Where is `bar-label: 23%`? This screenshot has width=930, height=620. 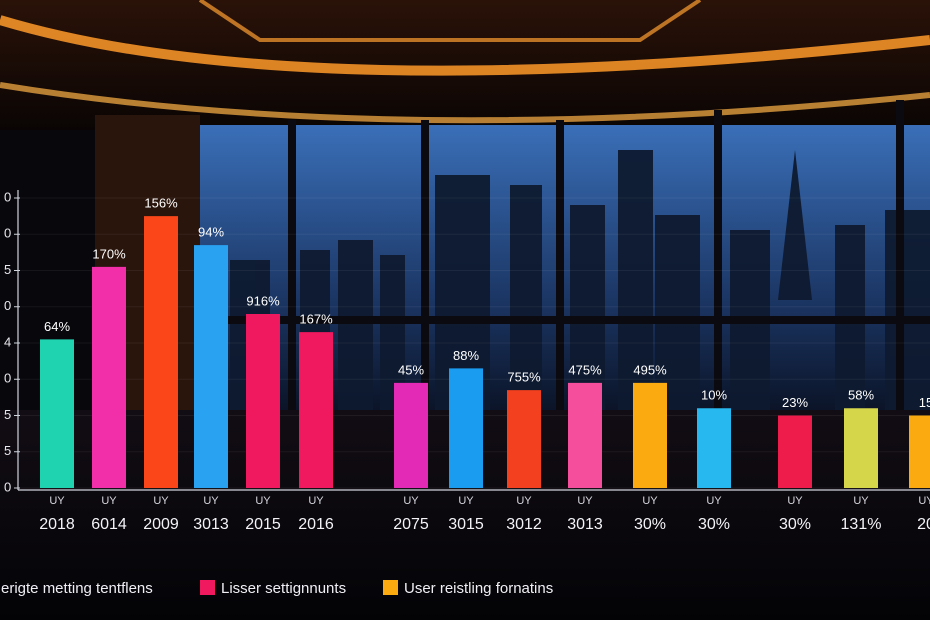
bar-label: 23% is located at coordinates (795, 402).